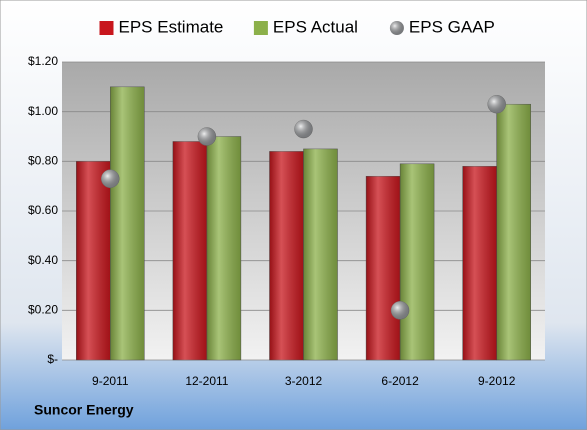 The height and width of the screenshot is (430, 587). What do you see at coordinates (452, 26) in the screenshot?
I see `legend-label: EPS GAAP` at bounding box center [452, 26].